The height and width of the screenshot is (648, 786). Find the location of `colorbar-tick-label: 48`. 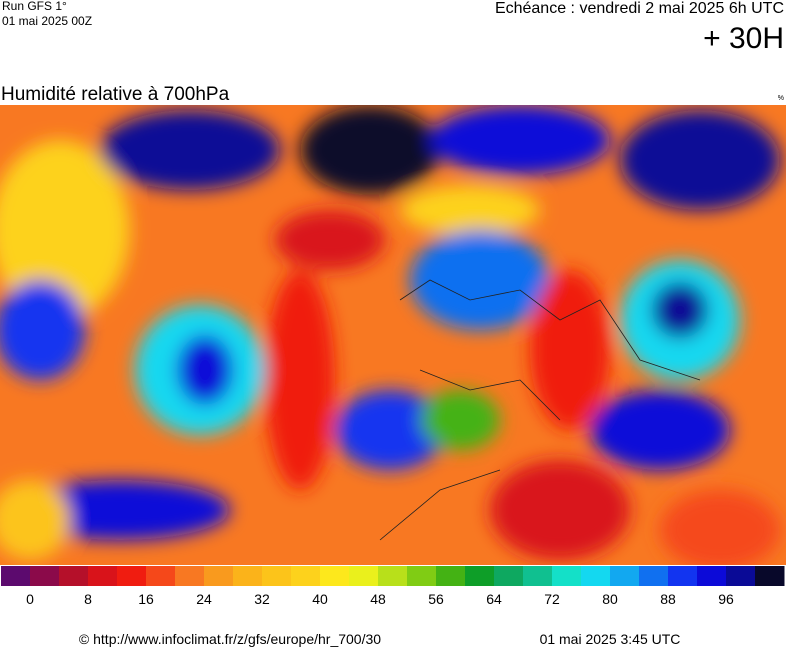

colorbar-tick-label: 48 is located at coordinates (378, 599).